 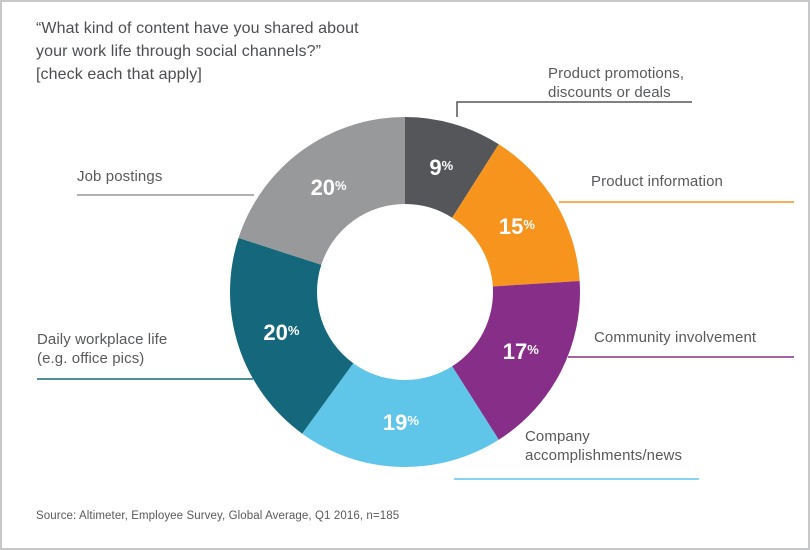 What do you see at coordinates (675, 337) in the screenshot?
I see `callout-community-involvement: Community involvement` at bounding box center [675, 337].